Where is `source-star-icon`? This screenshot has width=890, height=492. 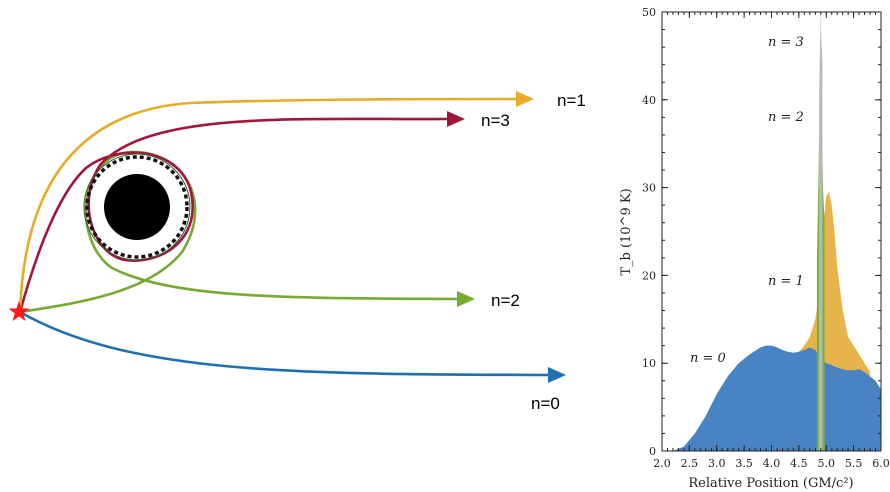 source-star-icon is located at coordinates (19, 311).